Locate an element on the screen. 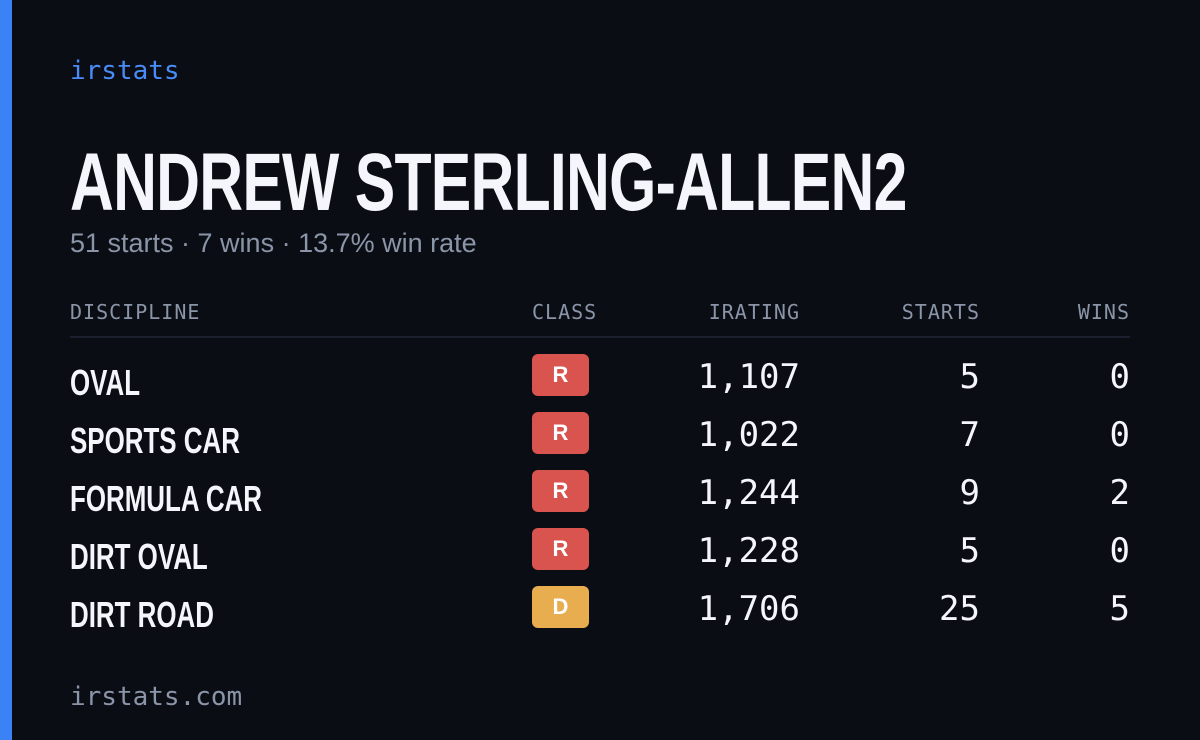  wins-cell: 2 is located at coordinates (1119, 493).